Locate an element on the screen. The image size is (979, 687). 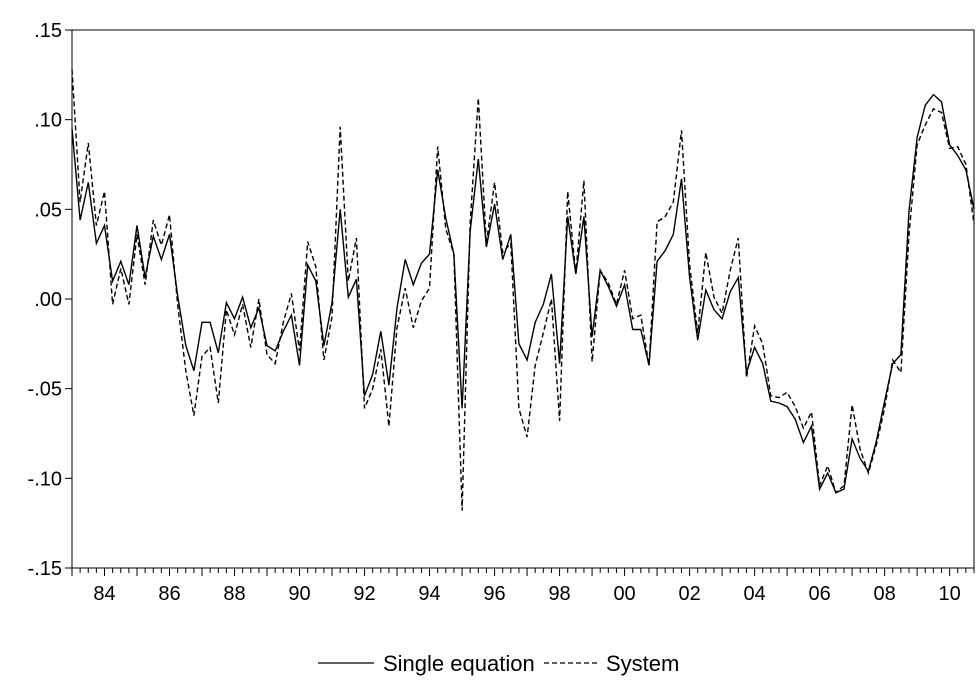
x-tick-label: 86 is located at coordinates (169, 594).